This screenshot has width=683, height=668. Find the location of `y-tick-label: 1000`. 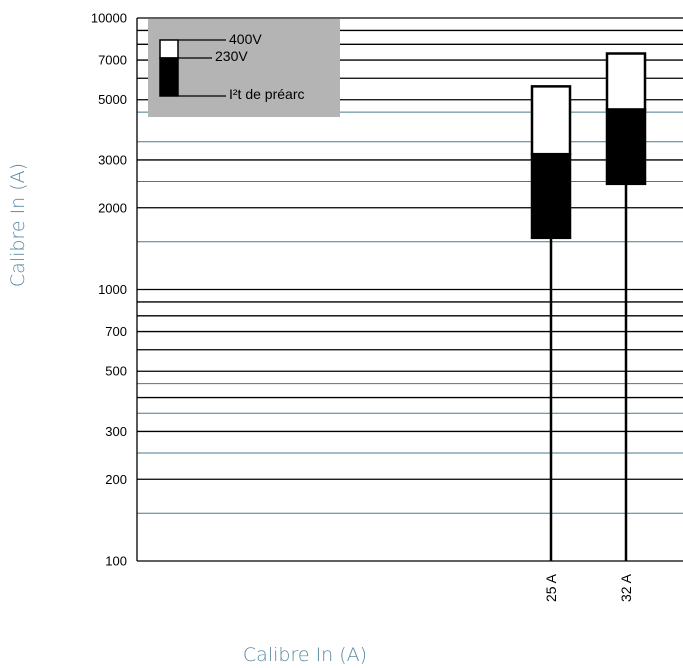

y-tick-label: 1000 is located at coordinates (112, 289).